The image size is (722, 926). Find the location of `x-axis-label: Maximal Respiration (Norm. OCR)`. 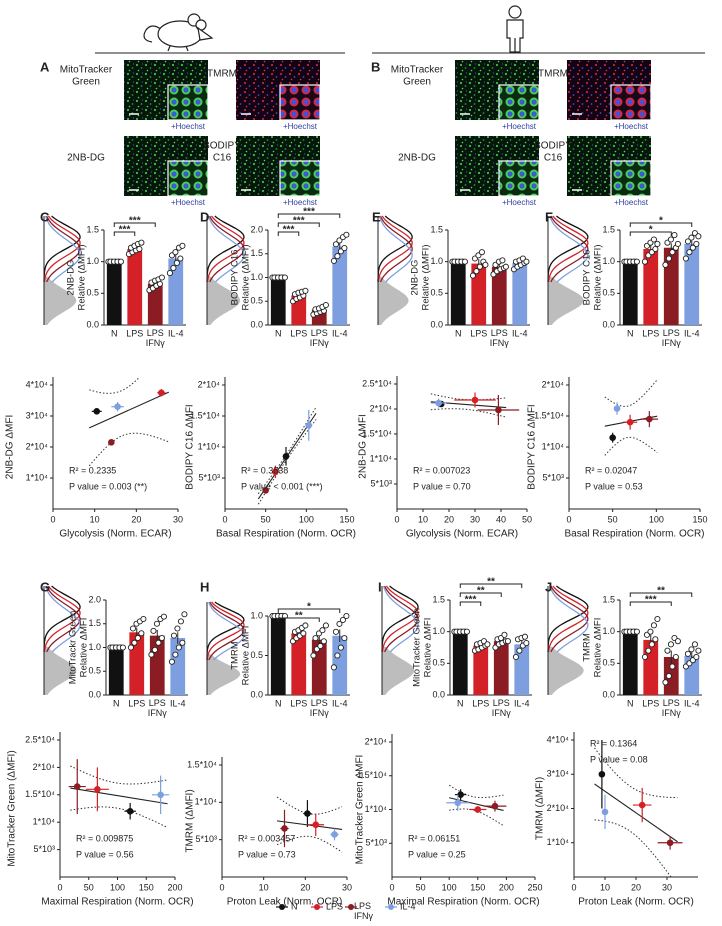

x-axis-label: Maximal Respiration (Norm. OCR) is located at coordinates (117, 902).